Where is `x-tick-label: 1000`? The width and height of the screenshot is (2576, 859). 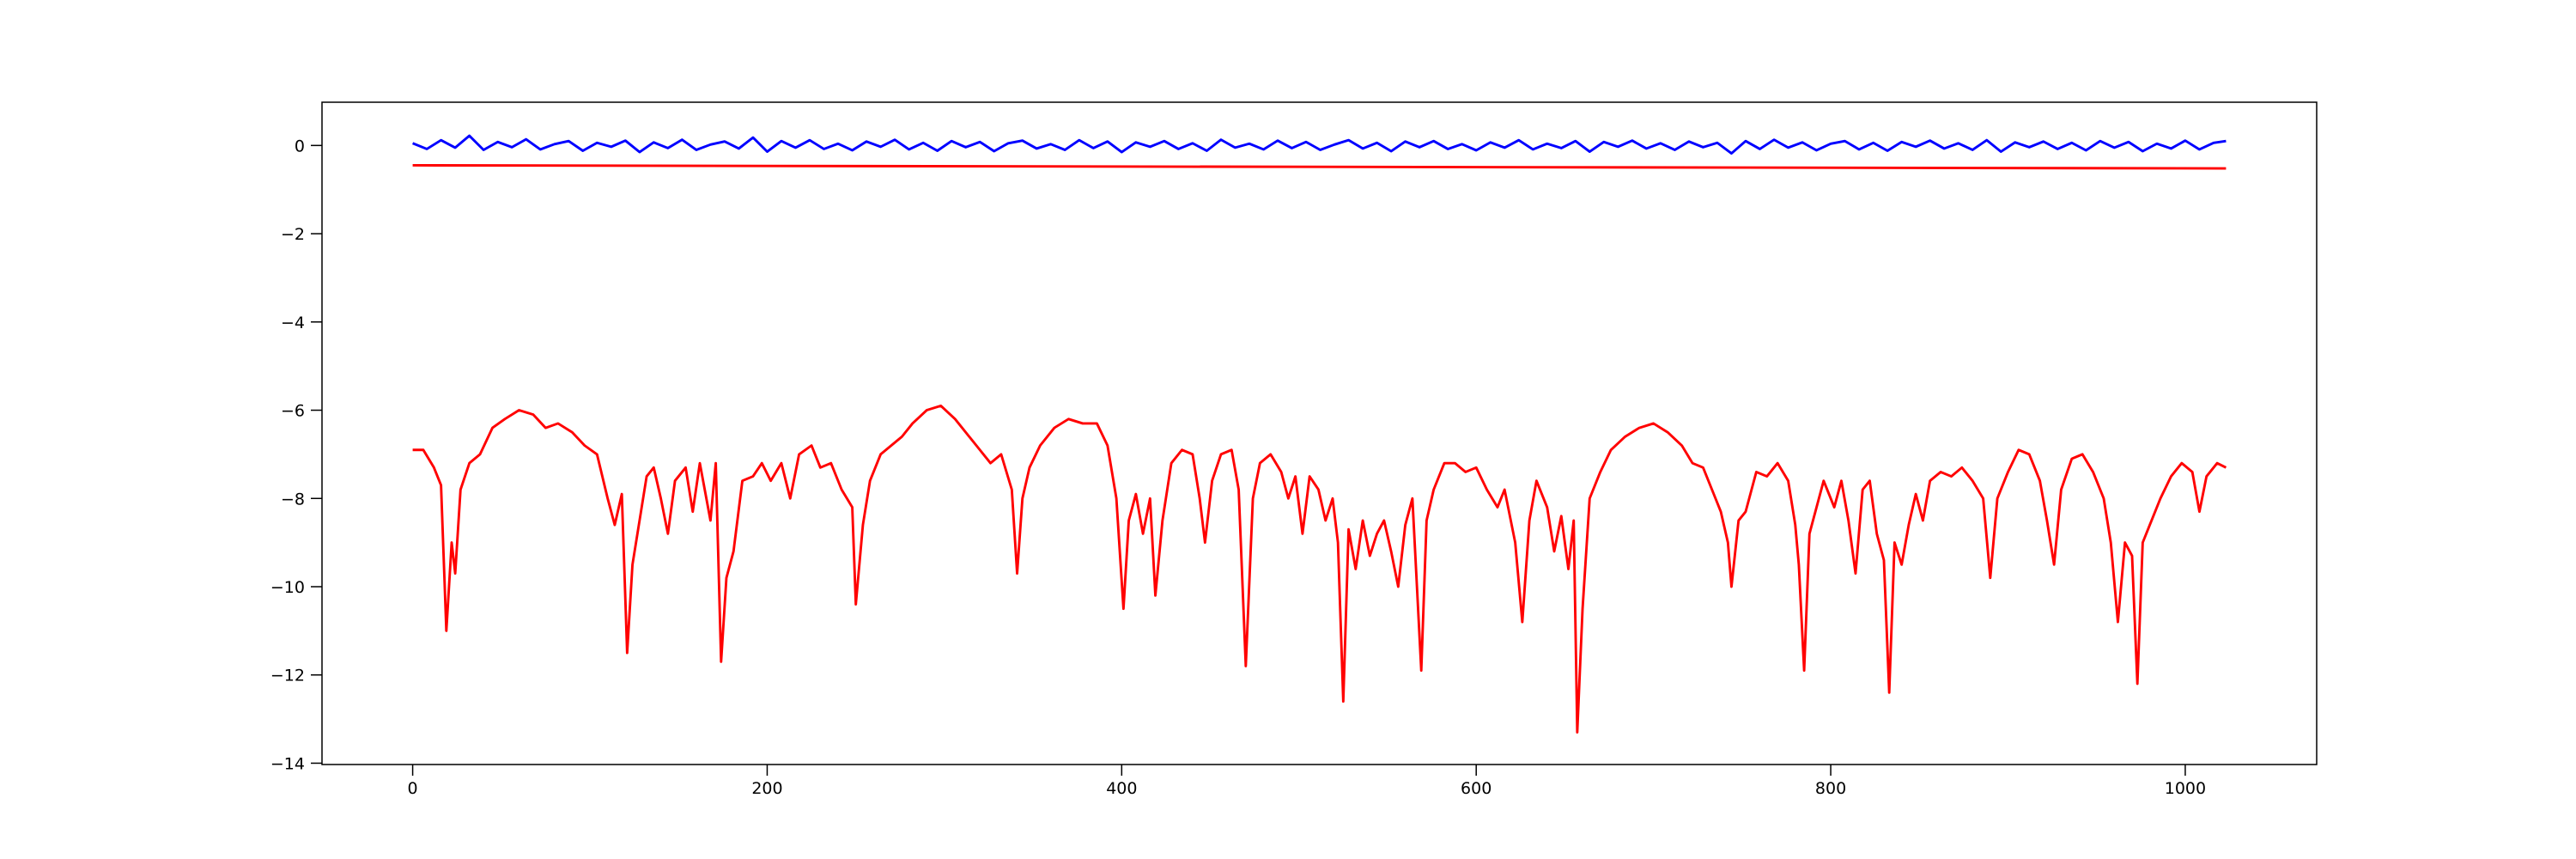 x-tick-label: 1000 is located at coordinates (2185, 788).